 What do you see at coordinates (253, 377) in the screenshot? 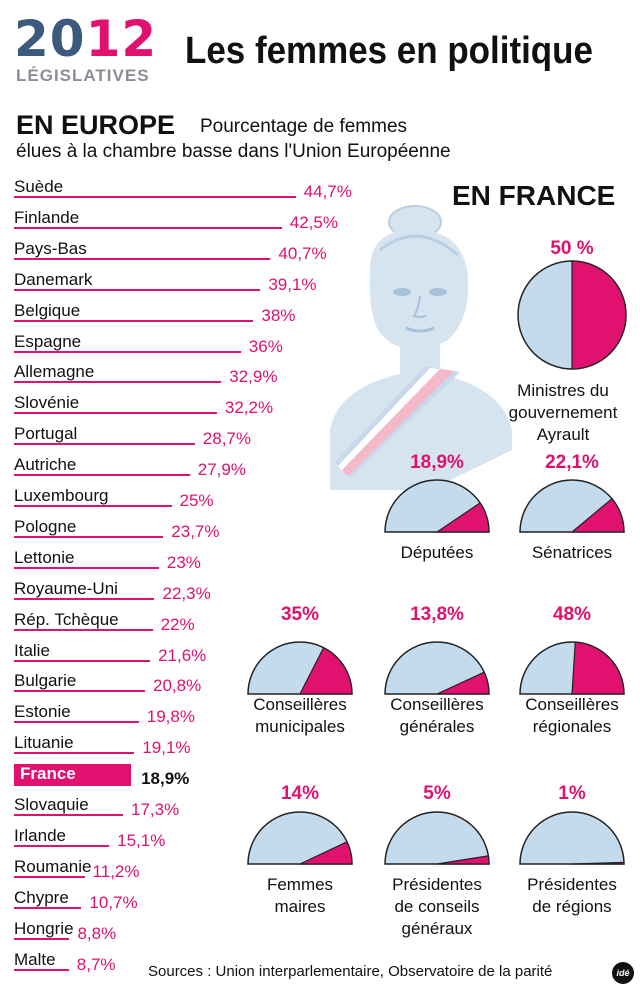
I see `bar-value-label: 32,9%` at bounding box center [253, 377].